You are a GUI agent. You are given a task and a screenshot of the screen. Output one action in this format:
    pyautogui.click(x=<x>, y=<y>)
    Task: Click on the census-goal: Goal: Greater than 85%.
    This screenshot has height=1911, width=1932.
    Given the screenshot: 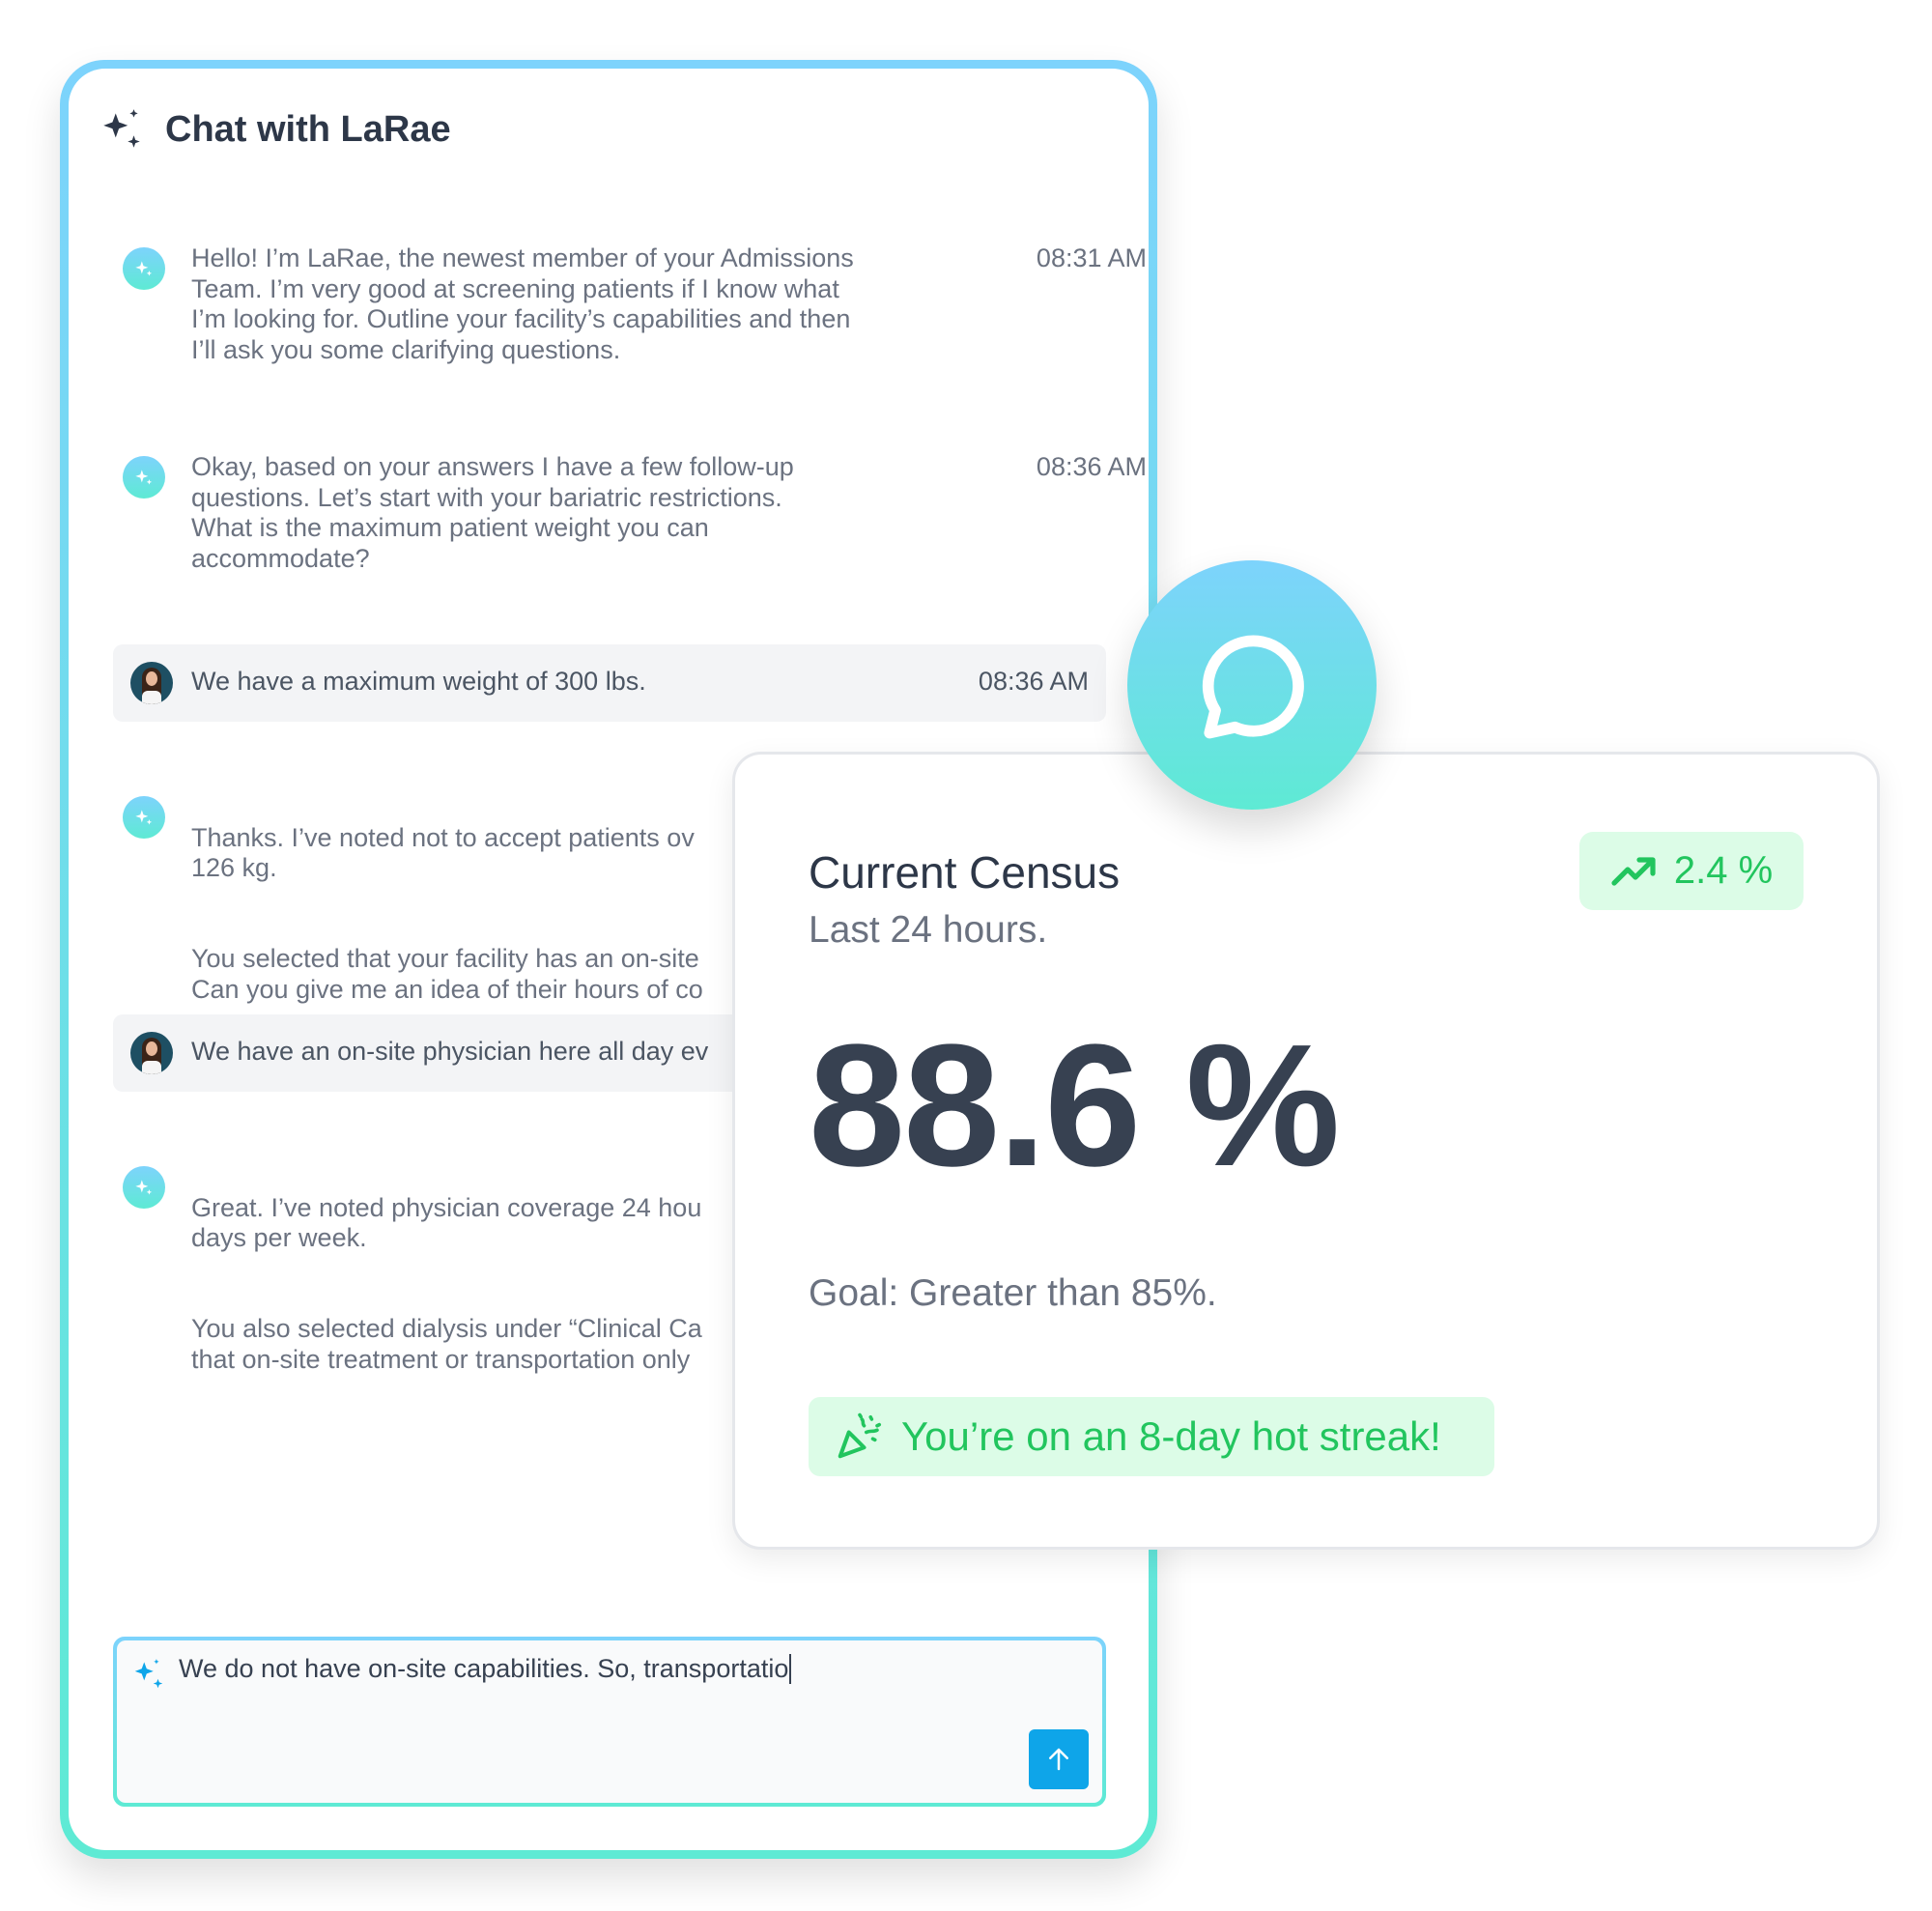 What is the action you would take?
    pyautogui.click(x=1013, y=1293)
    